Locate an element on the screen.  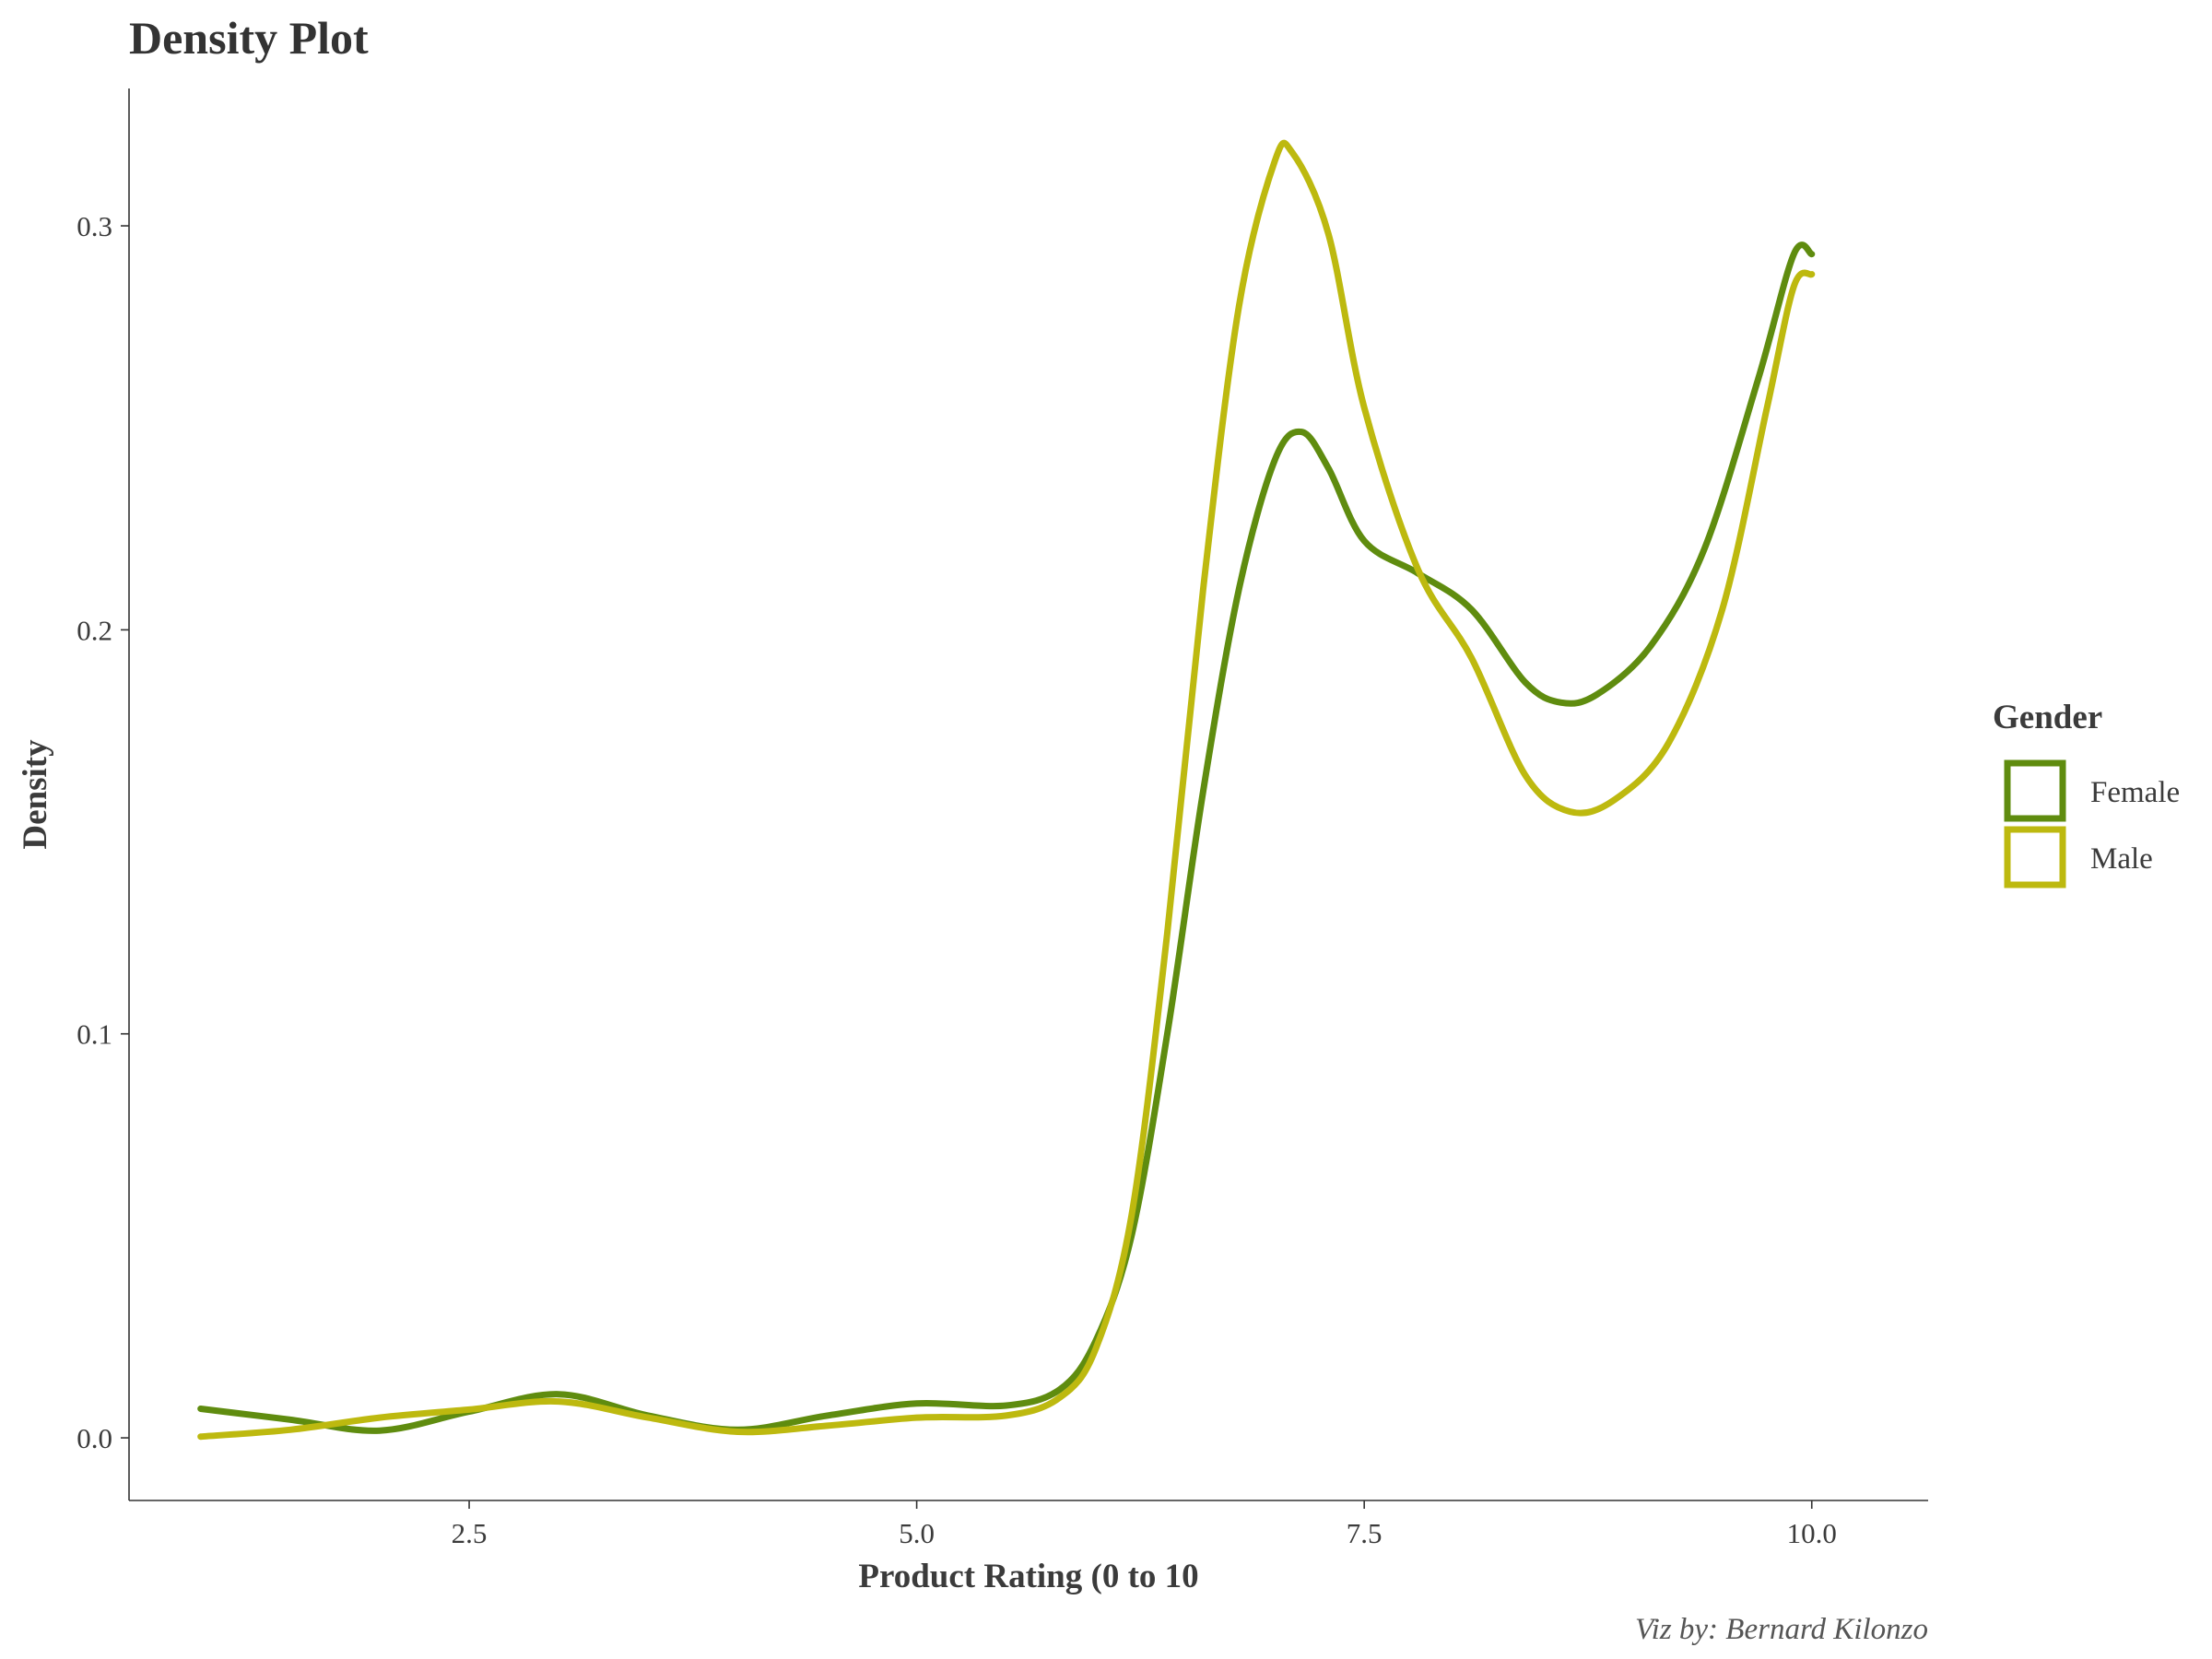
legend-label-male: Male is located at coordinates (2121, 859).